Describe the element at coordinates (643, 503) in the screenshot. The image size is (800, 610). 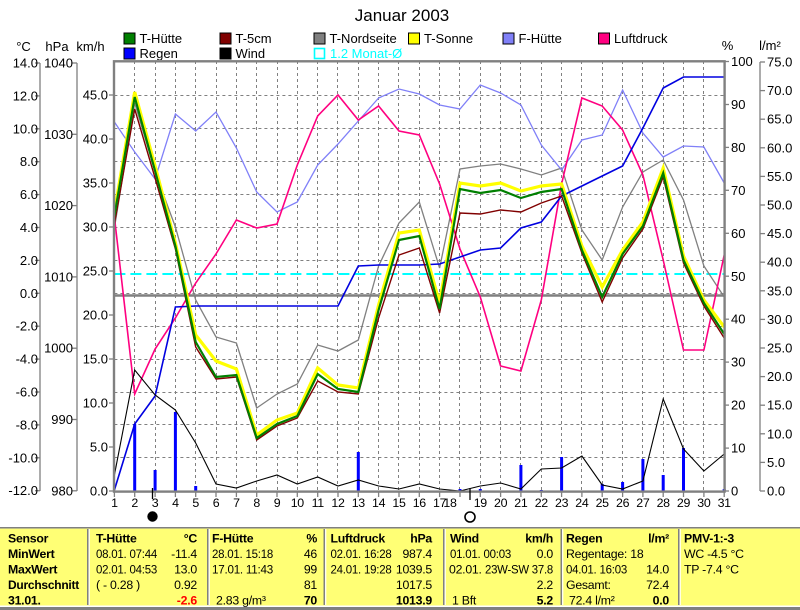
I see `svg-text: 27` at that location.